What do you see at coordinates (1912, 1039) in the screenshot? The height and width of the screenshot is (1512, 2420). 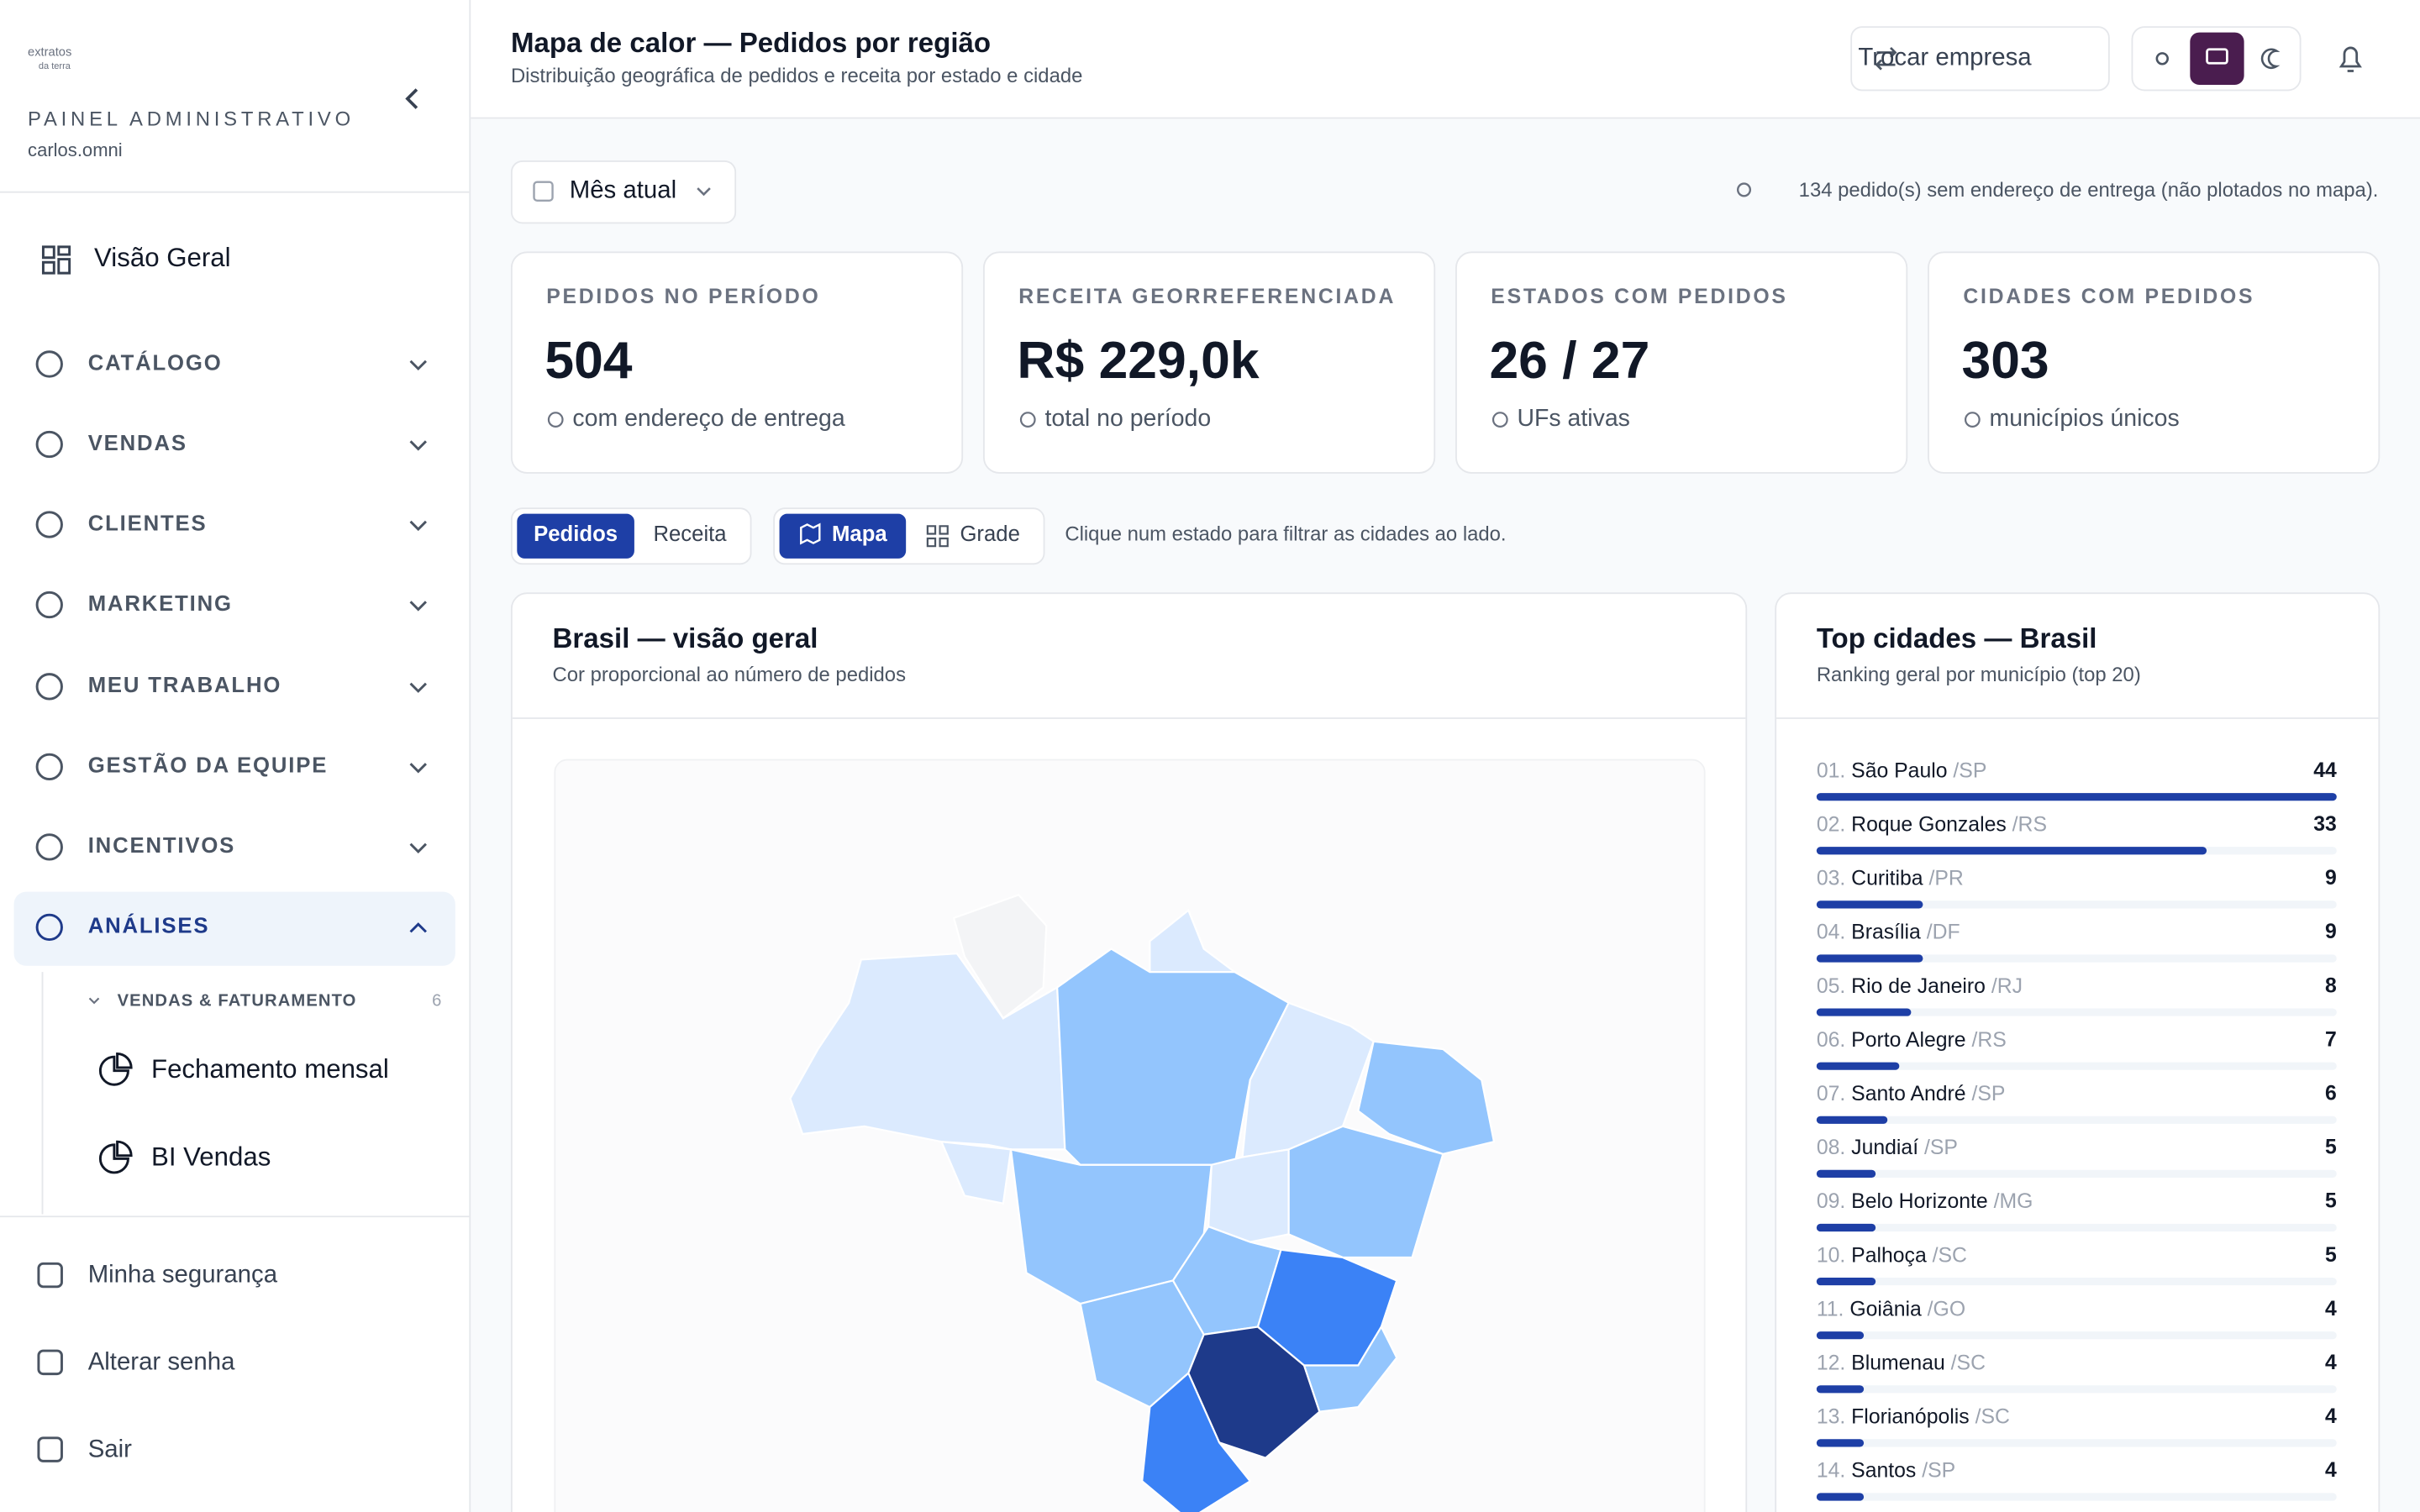 I see `city-row: 06. Porto Alegre /RS` at bounding box center [1912, 1039].